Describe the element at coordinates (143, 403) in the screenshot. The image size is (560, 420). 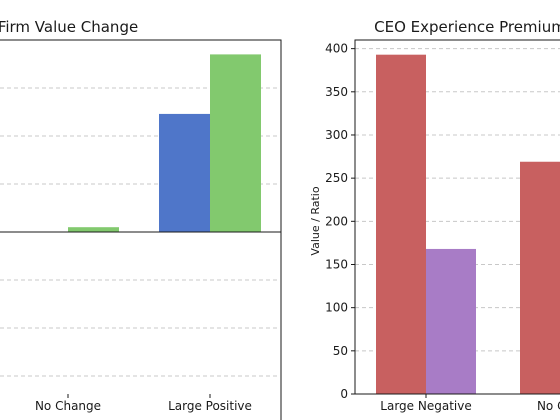
I see `left-x-ticks: No Change Large Positive` at that location.